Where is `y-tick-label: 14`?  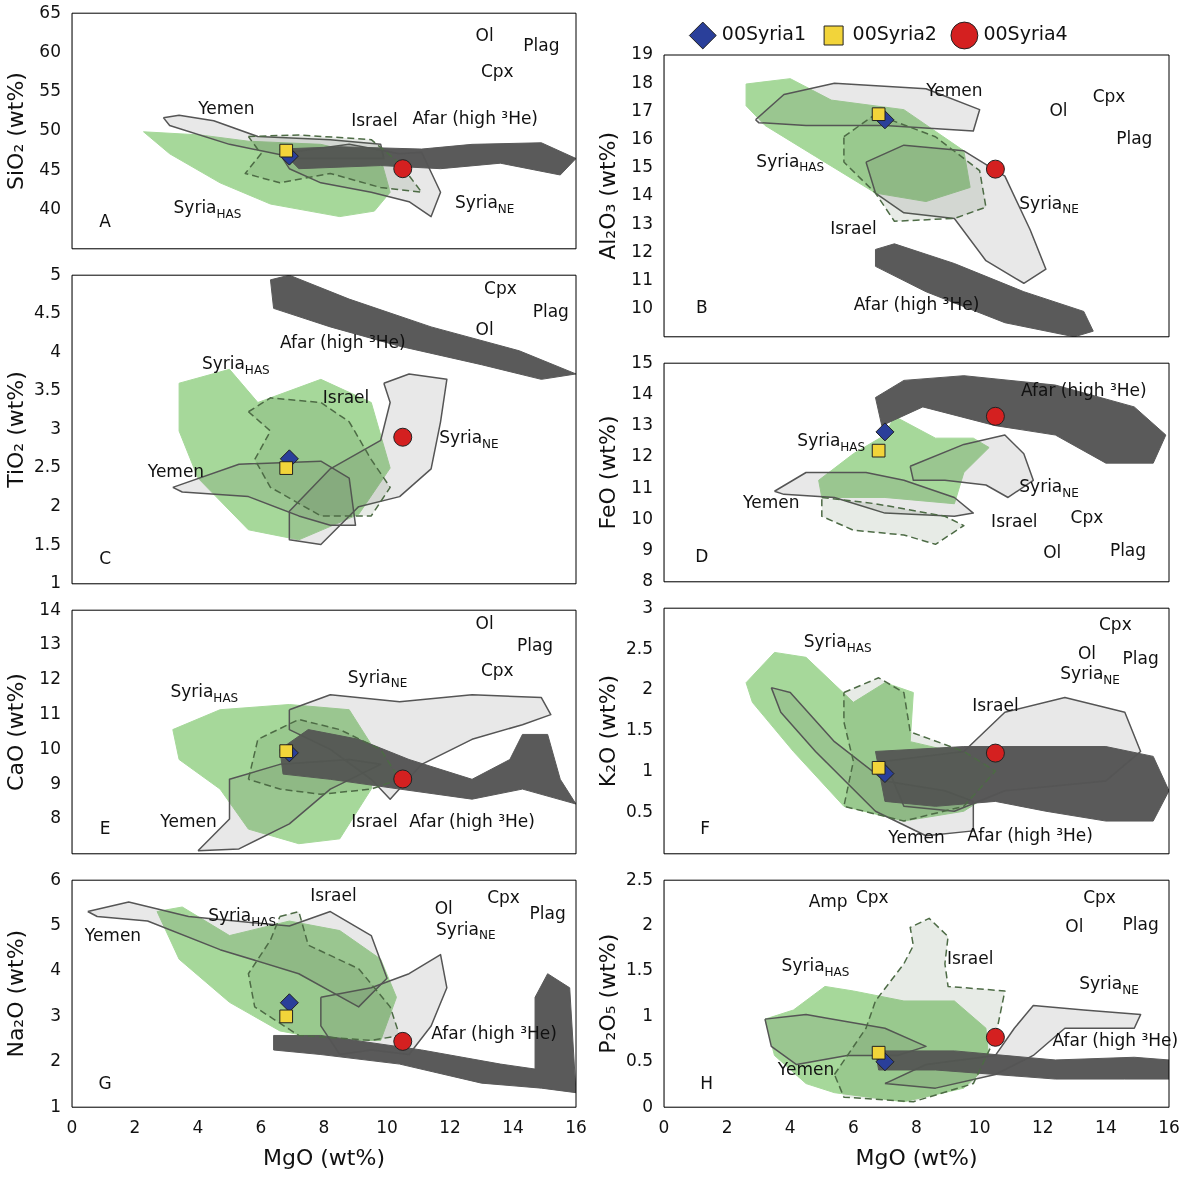 y-tick-label: 14 is located at coordinates (642, 392).